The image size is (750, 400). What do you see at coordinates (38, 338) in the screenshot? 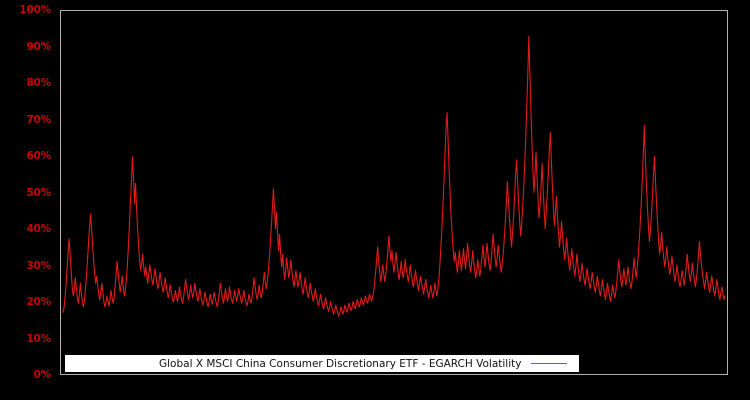
I see `y-axis-tick-label: 10%` at bounding box center [38, 338].